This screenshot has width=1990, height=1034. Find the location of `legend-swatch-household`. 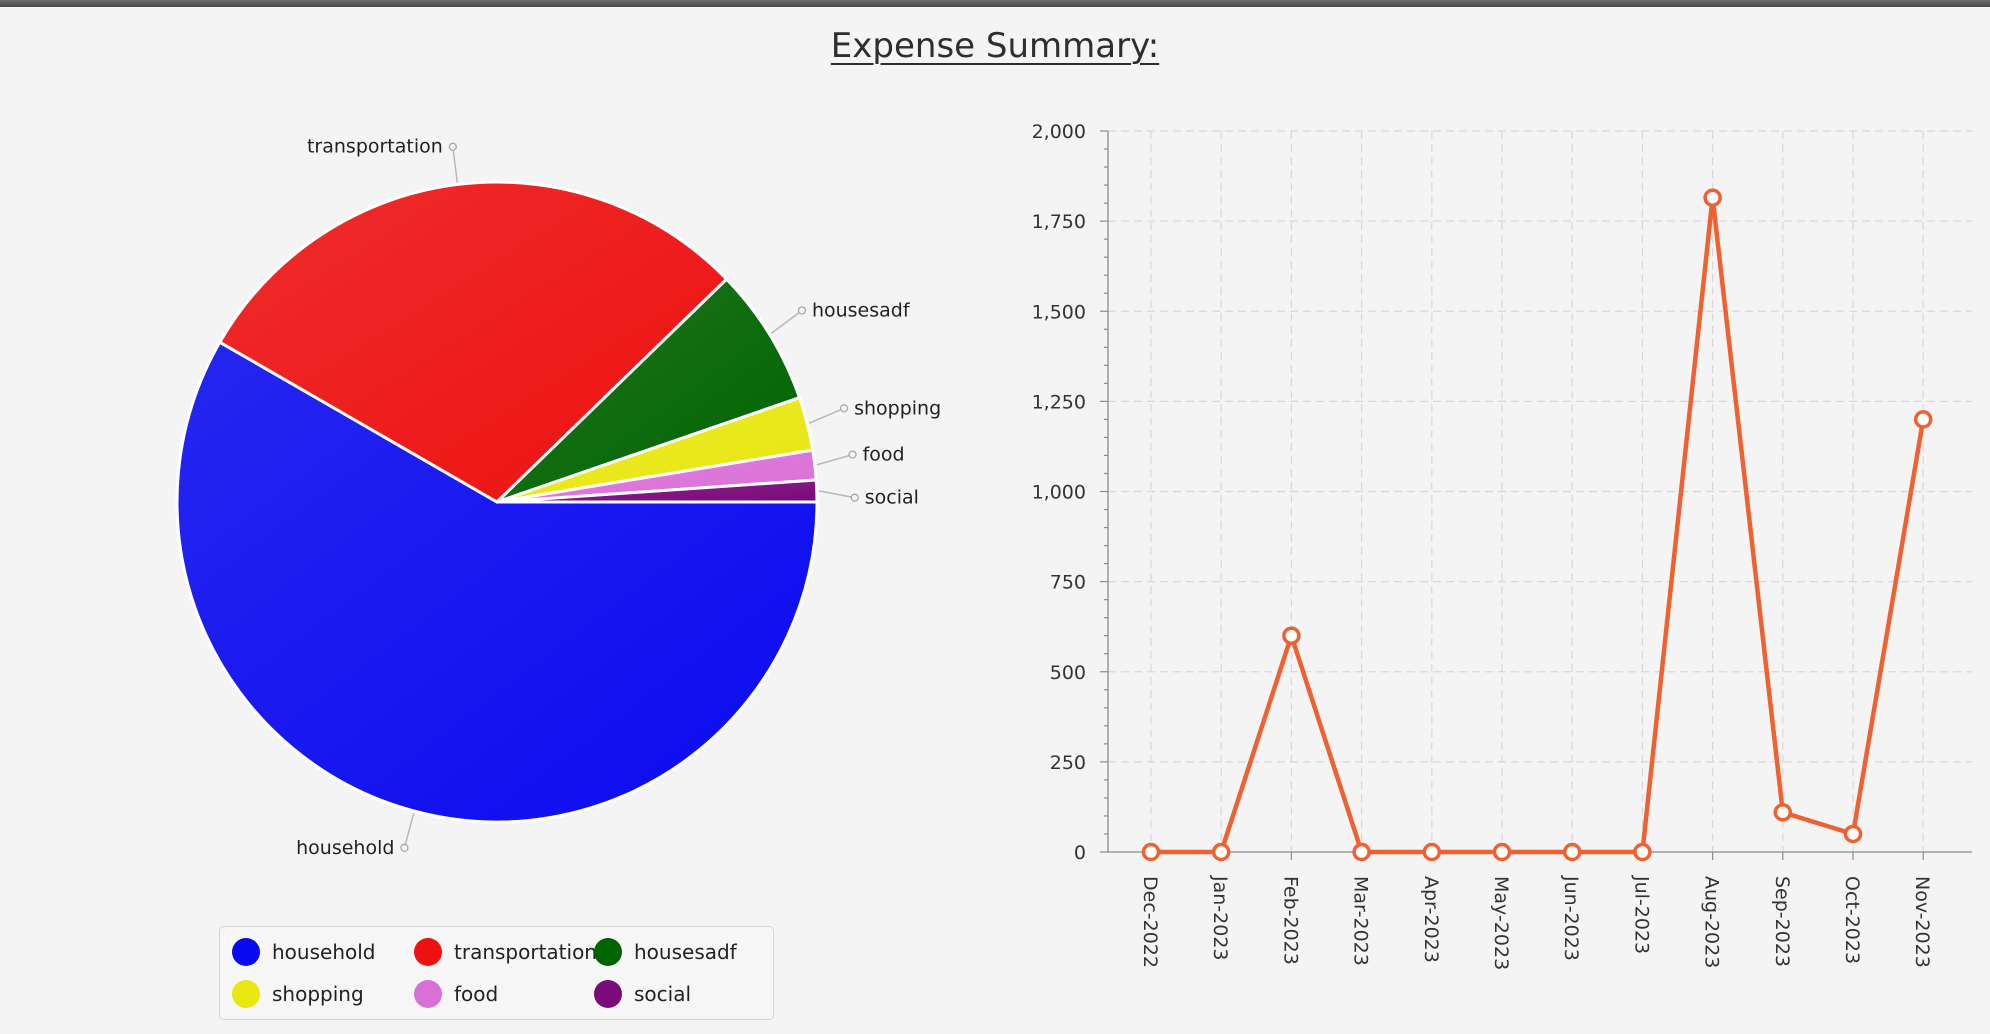

legend-swatch-household is located at coordinates (246, 952).